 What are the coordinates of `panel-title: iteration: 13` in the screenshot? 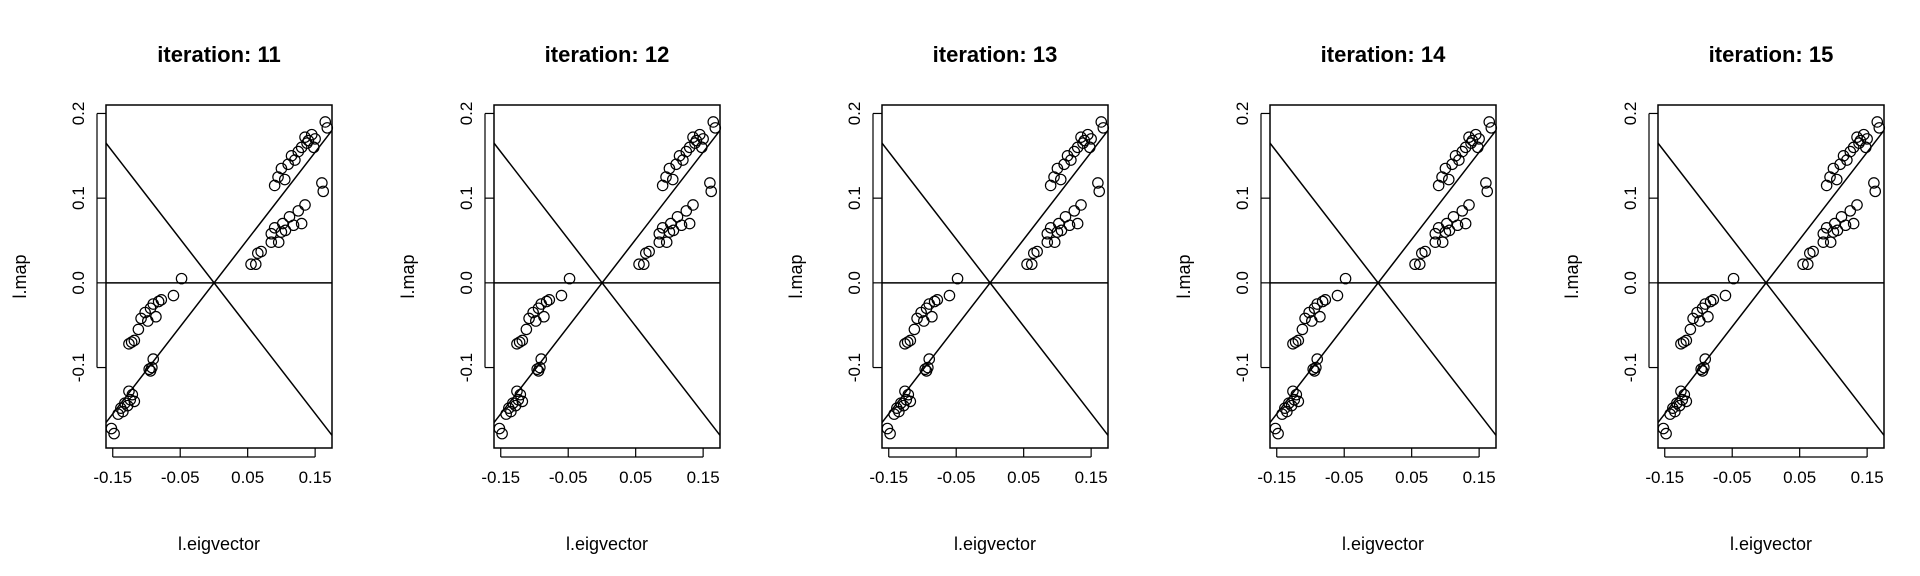 It's located at (995, 54).